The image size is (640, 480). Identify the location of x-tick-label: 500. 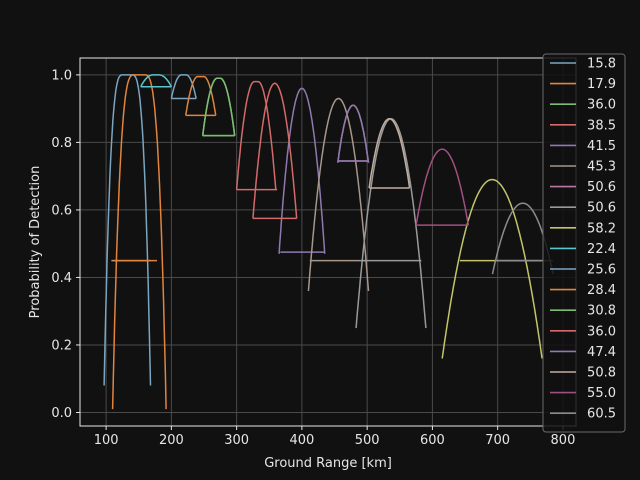
(367, 440).